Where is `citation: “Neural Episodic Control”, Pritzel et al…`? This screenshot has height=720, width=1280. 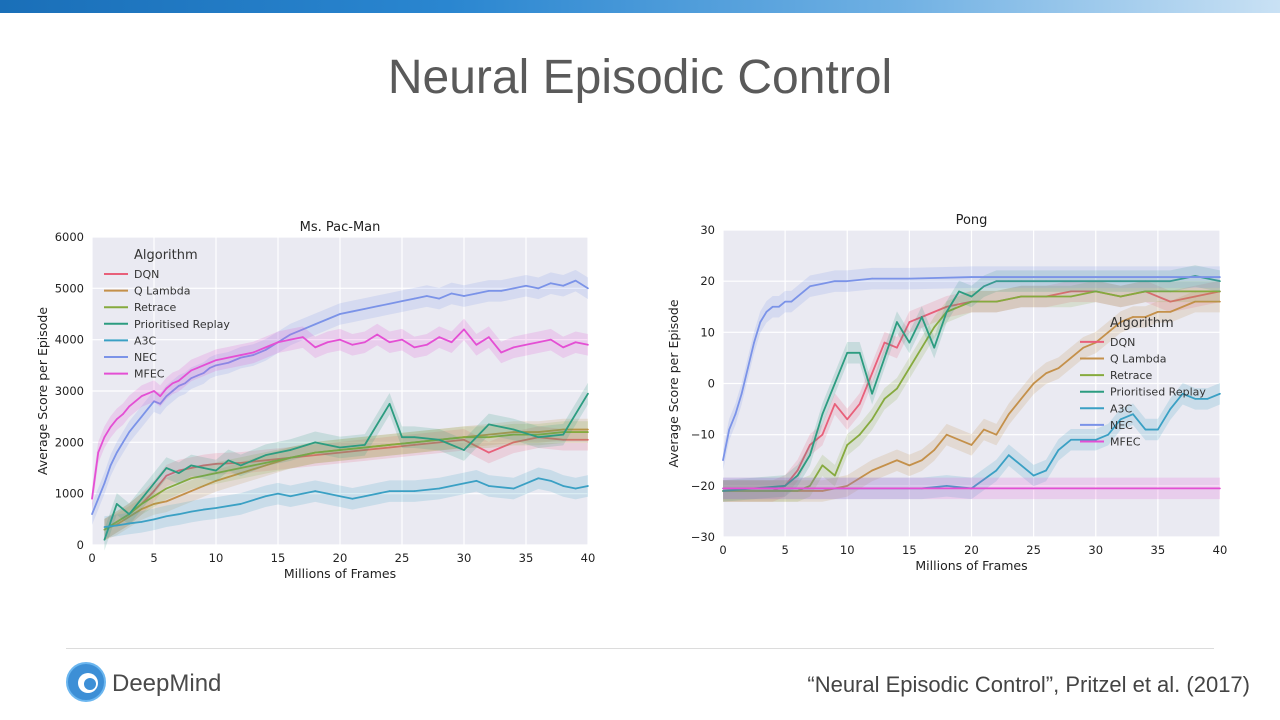
citation: “Neural Episodic Control”, Pritzel et al… is located at coordinates (1028, 684).